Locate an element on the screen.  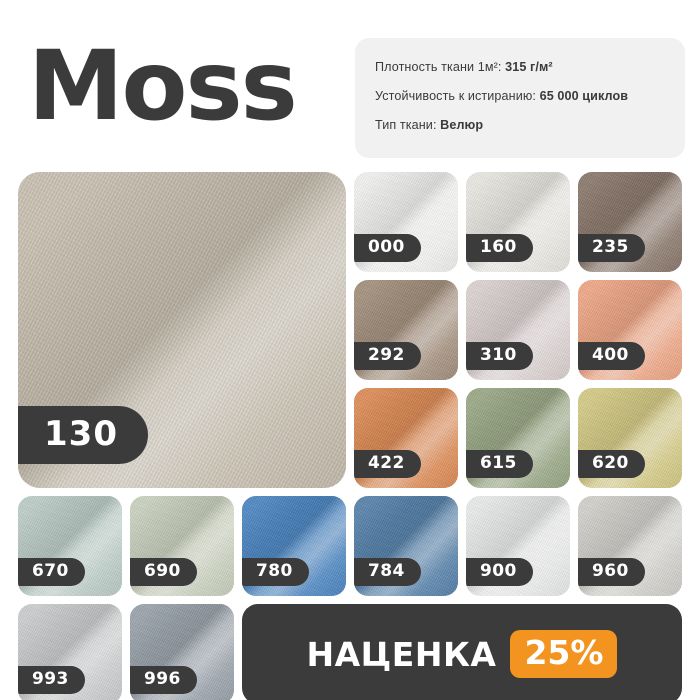
swatch-292: 292 is located at coordinates (406, 330).